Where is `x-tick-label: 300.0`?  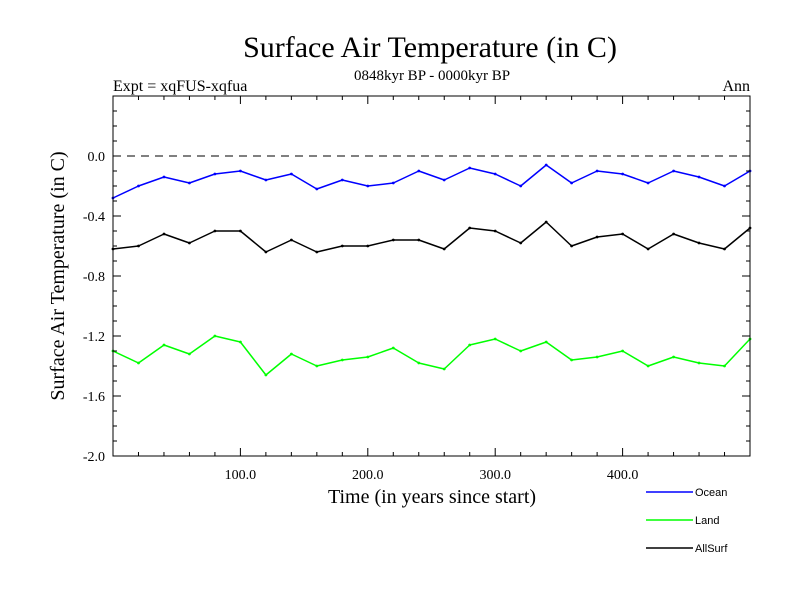
x-tick-label: 300.0 is located at coordinates (495, 475).